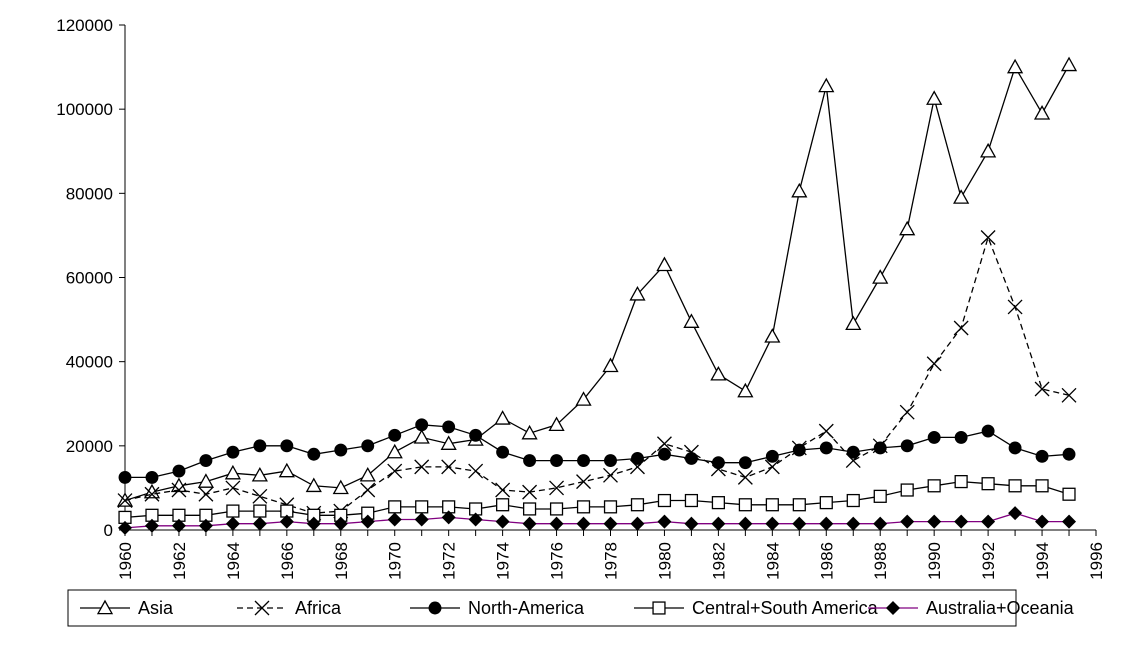 The height and width of the screenshot is (662, 1123). What do you see at coordinates (89, 193) in the screenshot?
I see `y-tick-label: 80000` at bounding box center [89, 193].